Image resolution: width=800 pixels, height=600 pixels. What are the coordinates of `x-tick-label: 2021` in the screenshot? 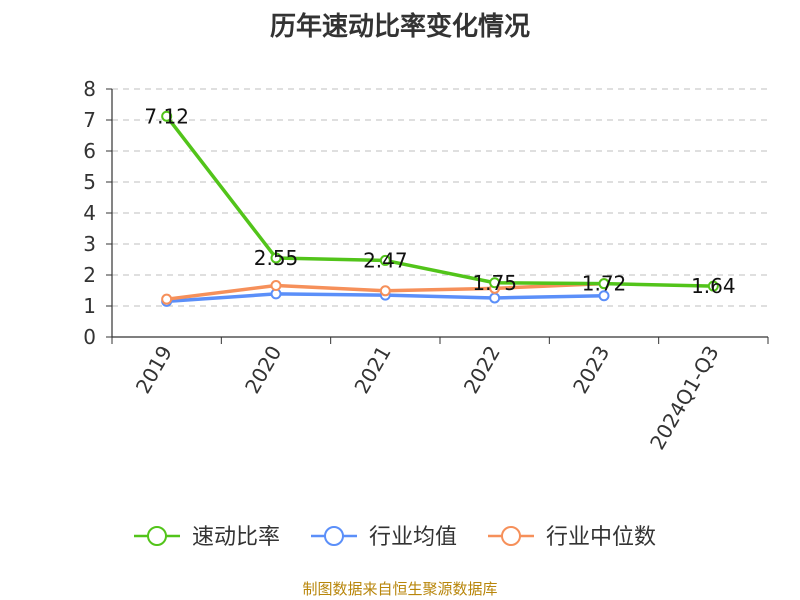 It's located at (372, 370).